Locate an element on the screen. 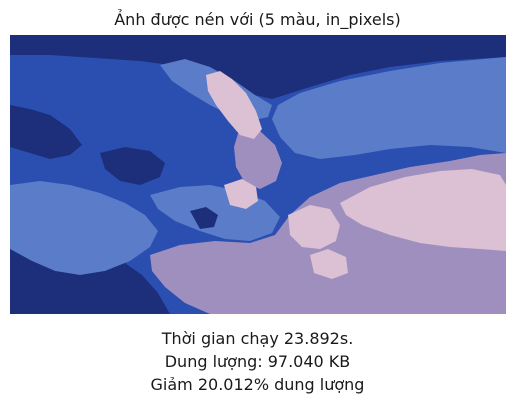 This screenshot has height=408, width=515. region-pink-center is located at coordinates (314, 227).